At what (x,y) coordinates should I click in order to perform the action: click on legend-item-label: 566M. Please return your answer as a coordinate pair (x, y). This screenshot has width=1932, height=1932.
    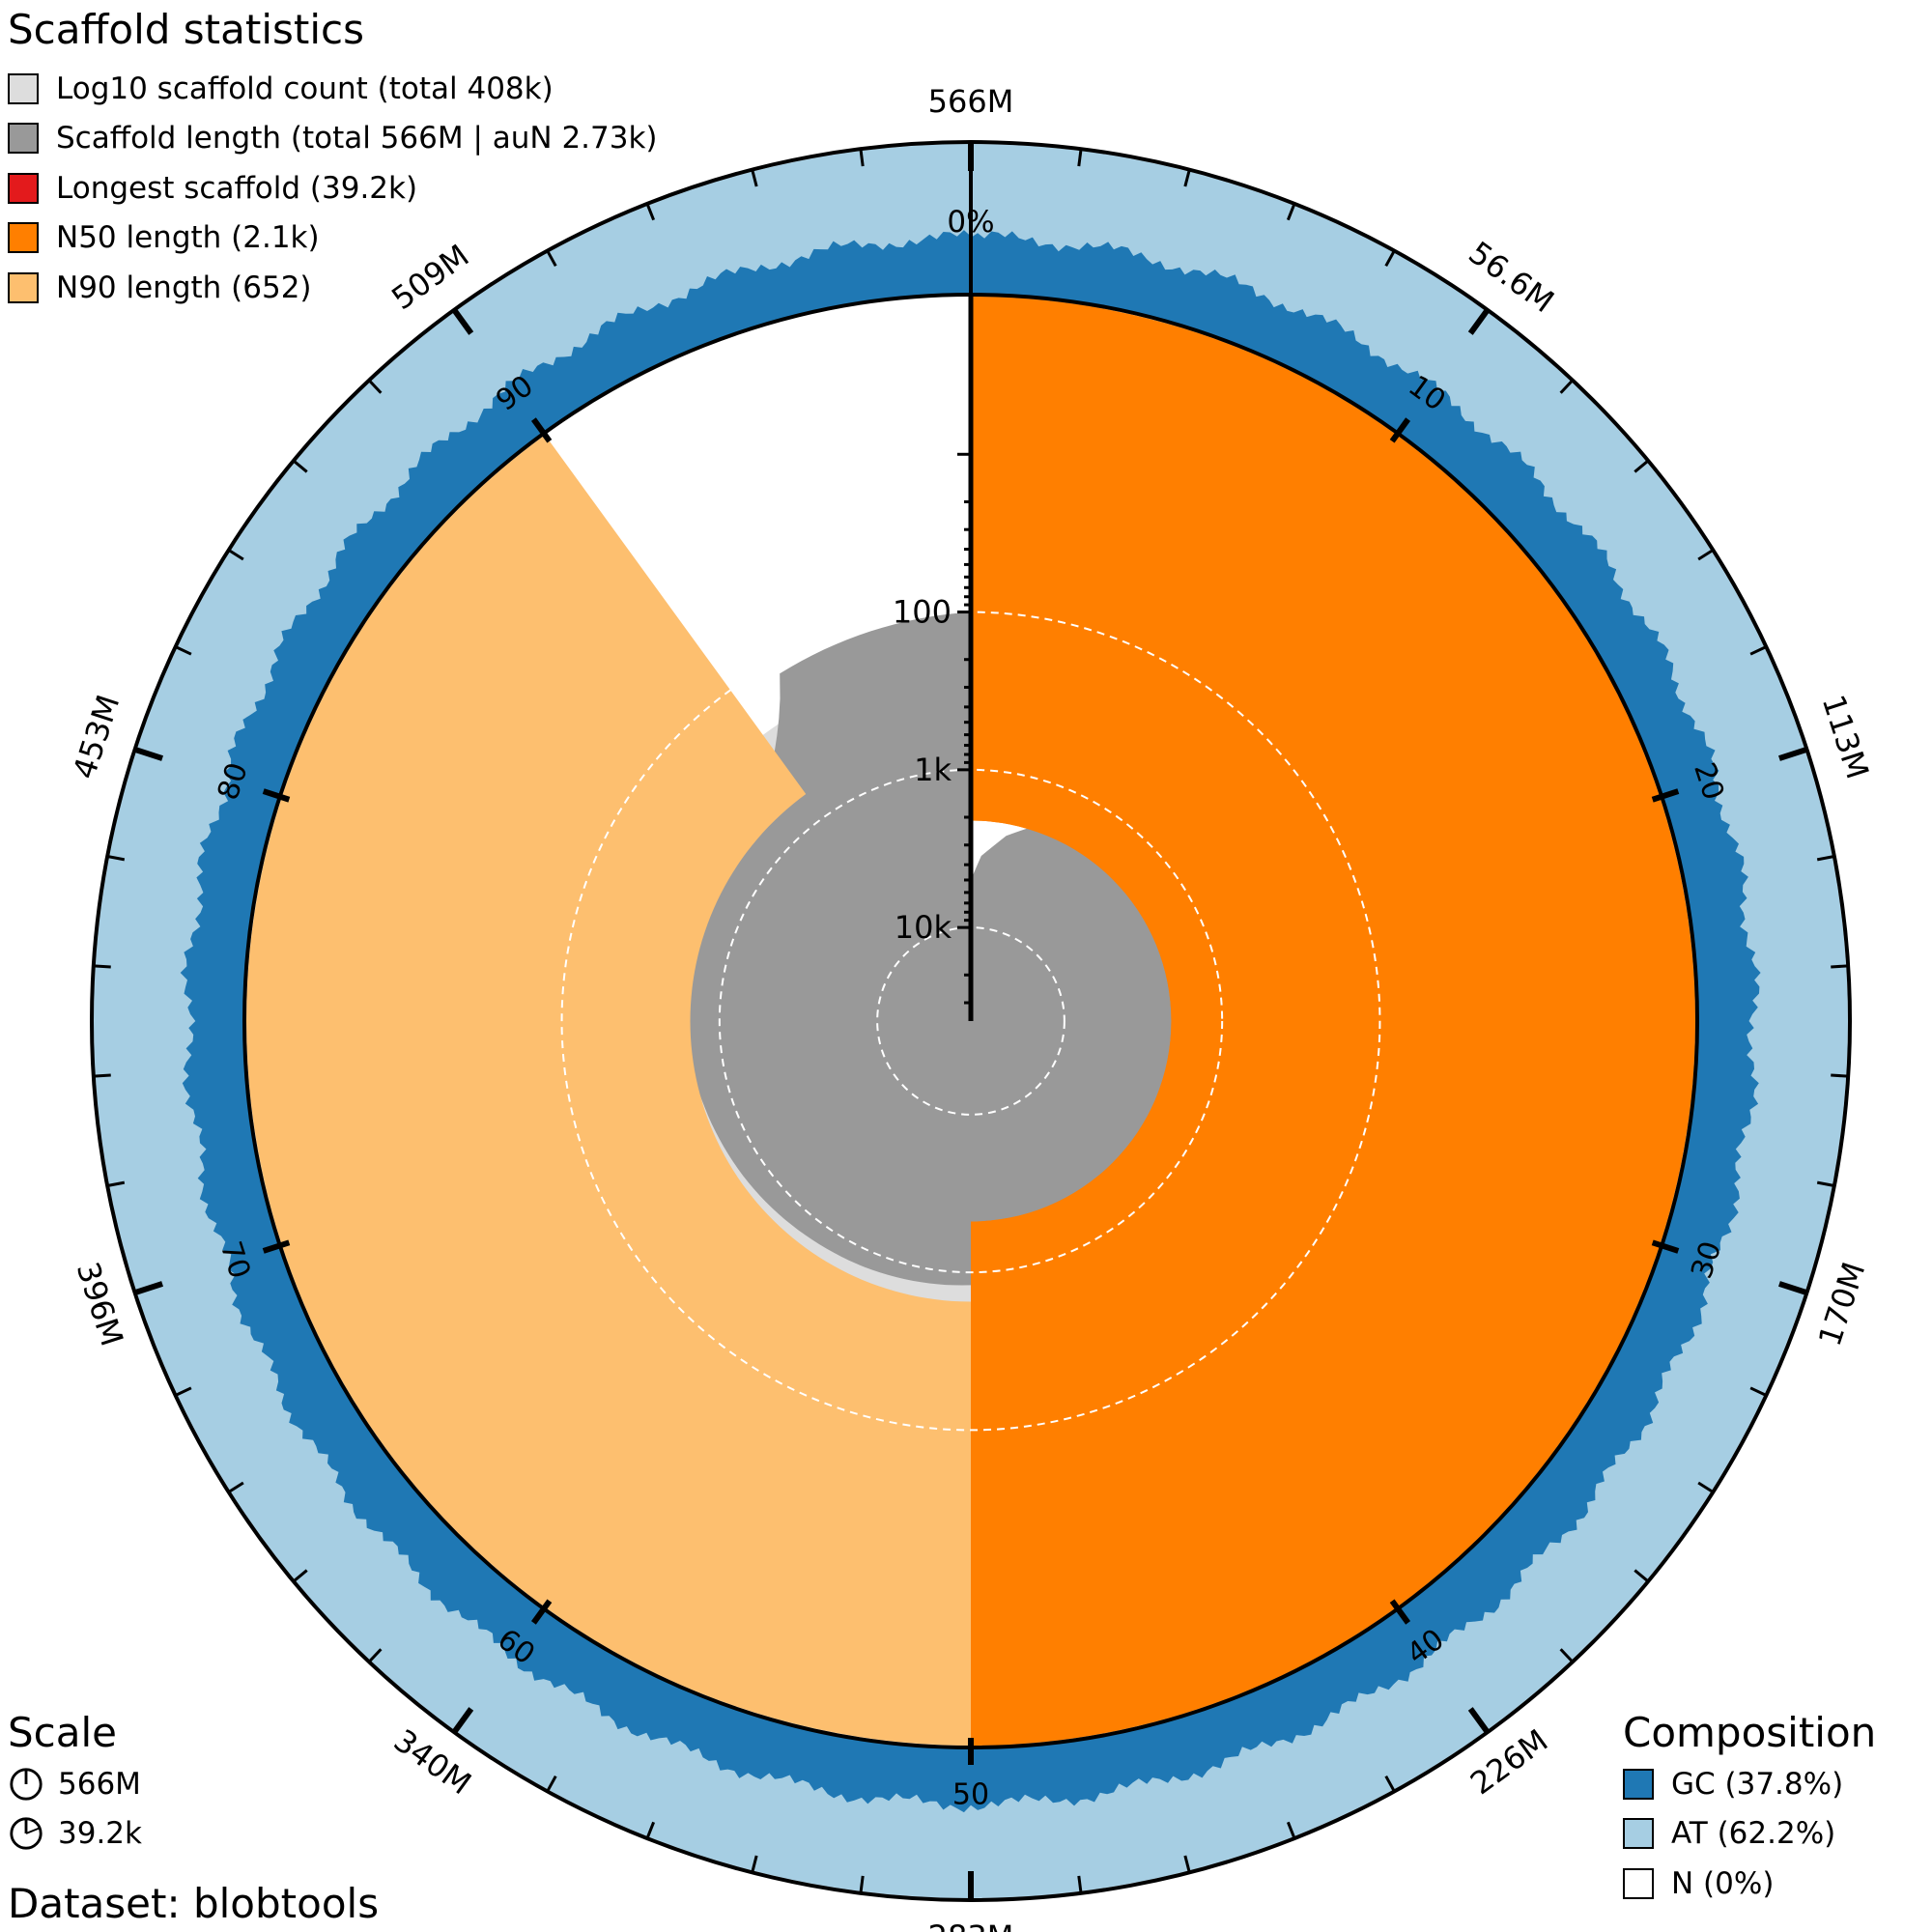
    Looking at the image, I should click on (99, 1784).